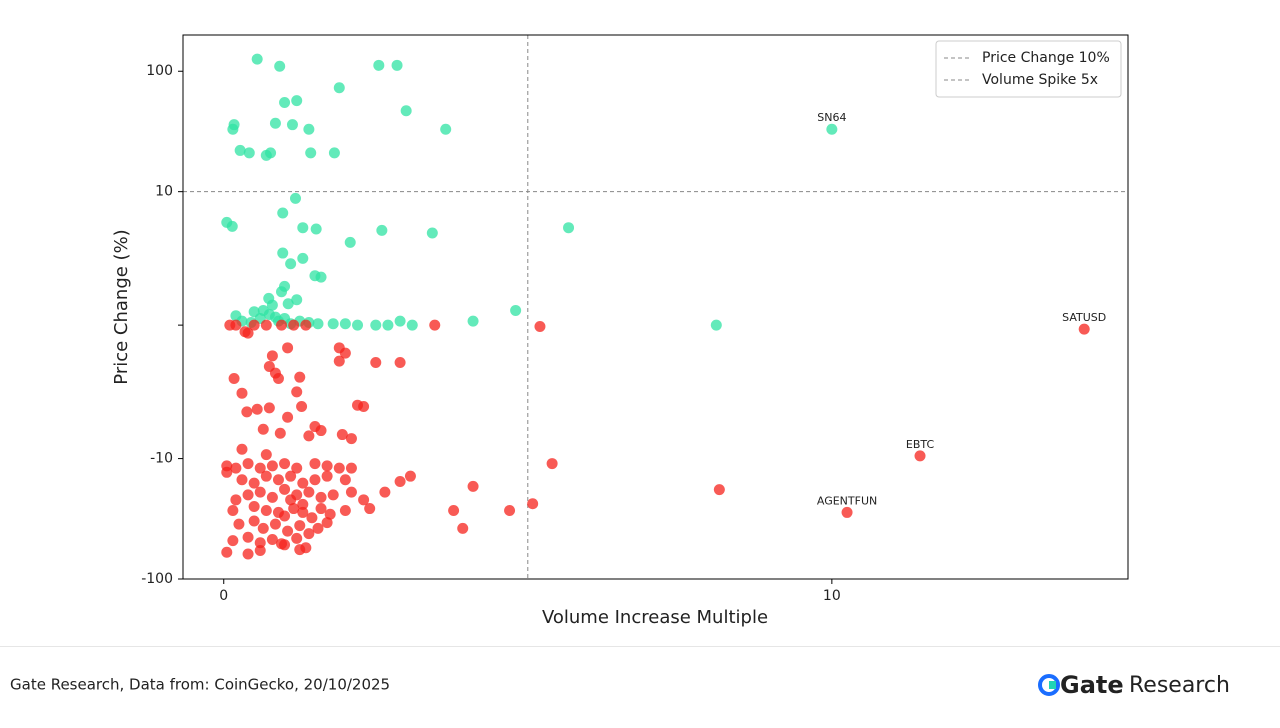 The width and height of the screenshot is (1280, 728). Describe the element at coordinates (1052, 685) in the screenshot. I see `logo-icon-square` at that location.